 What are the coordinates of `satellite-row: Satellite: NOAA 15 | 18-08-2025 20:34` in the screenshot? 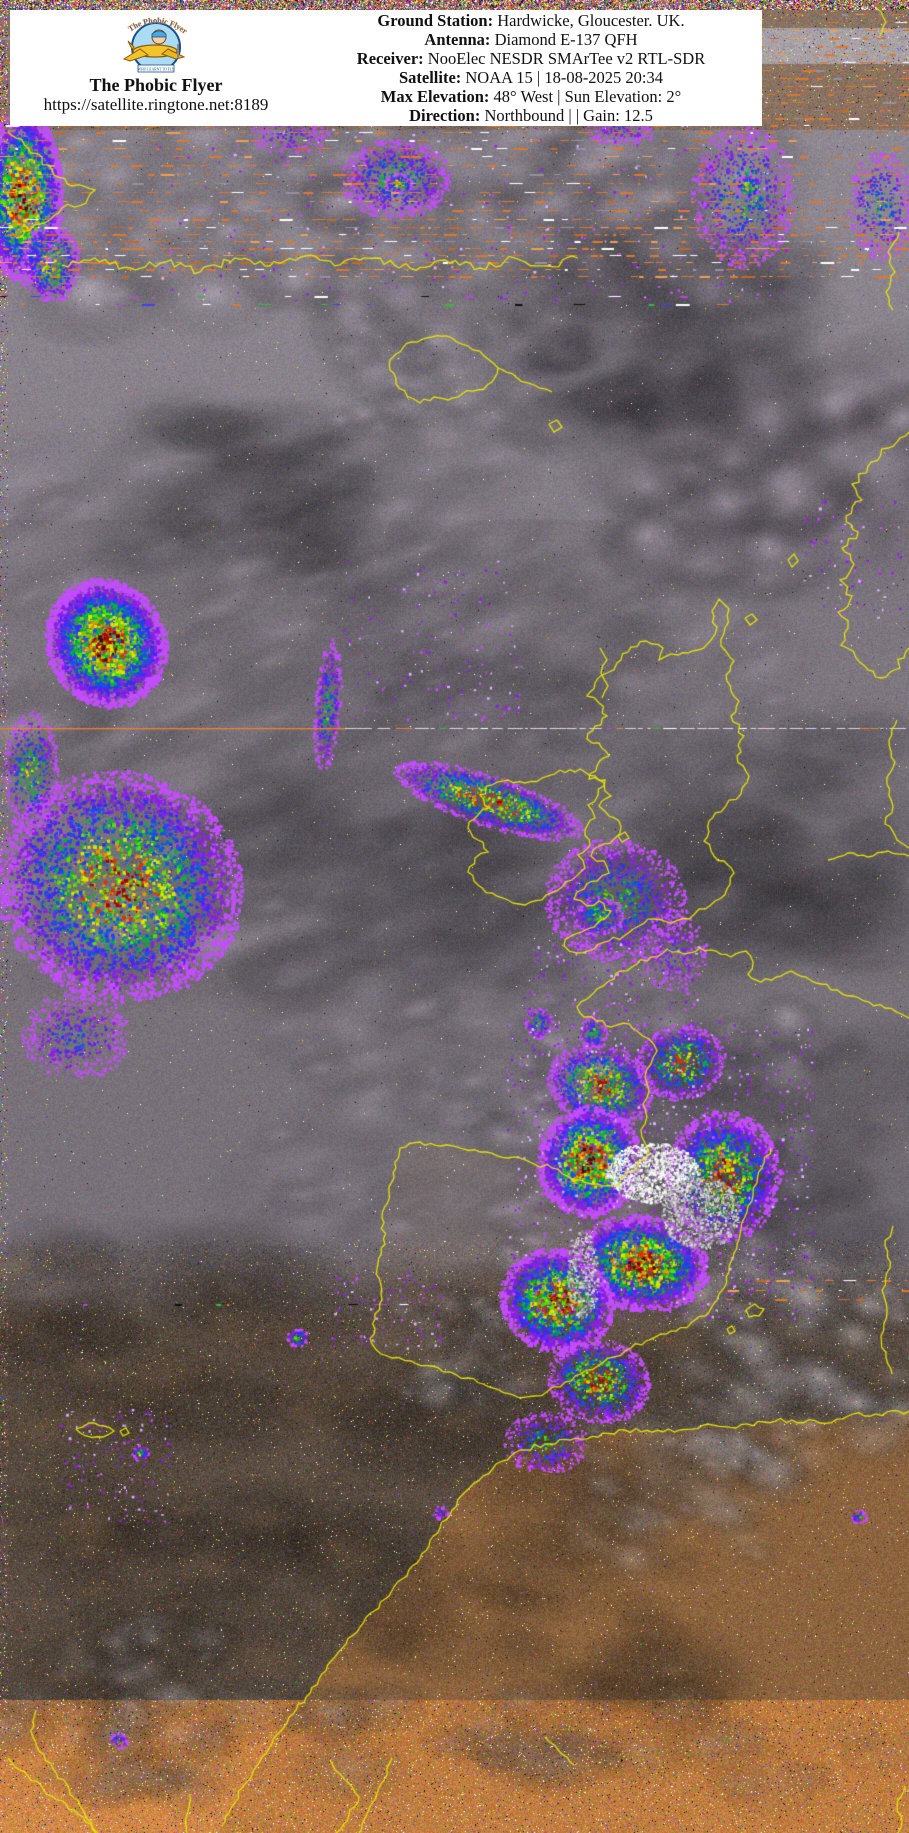 It's located at (531, 77).